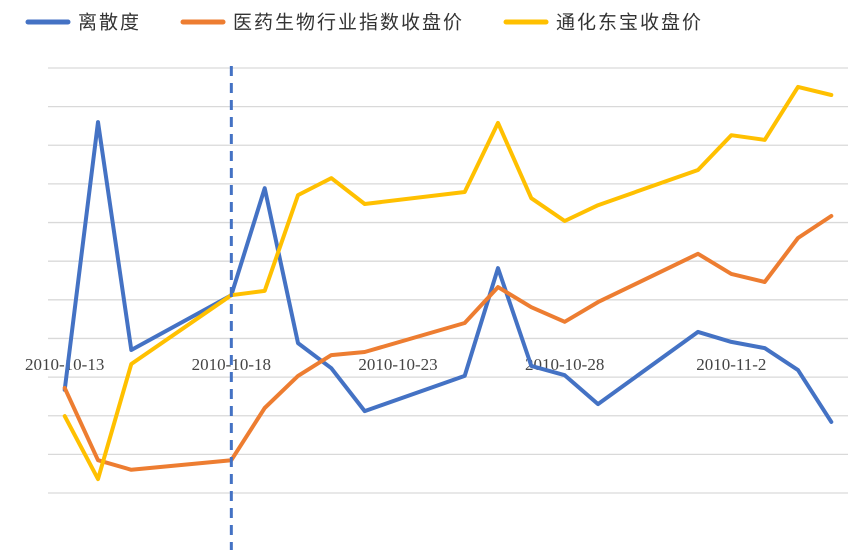 Image resolution: width=864 pixels, height=552 pixels. I want to click on x-tick-label: 2010-10-13, so click(64, 364).